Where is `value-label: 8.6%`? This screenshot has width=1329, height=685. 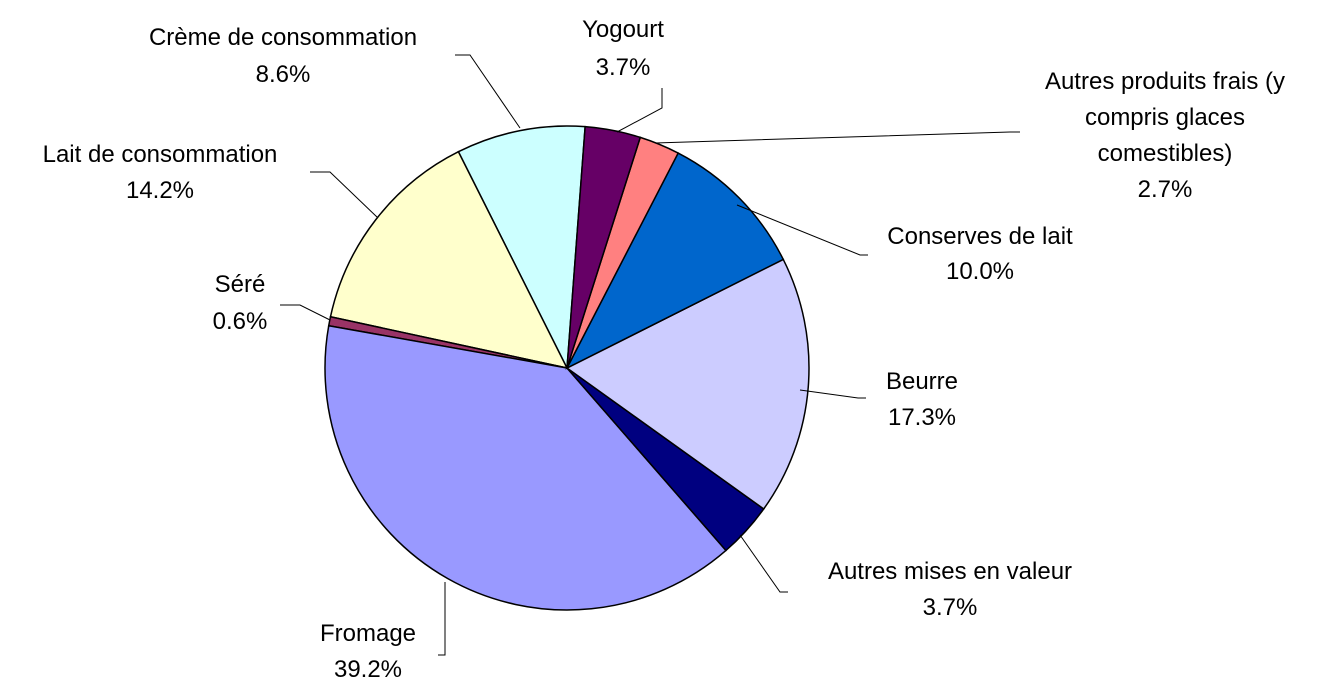
value-label: 8.6% is located at coordinates (283, 74).